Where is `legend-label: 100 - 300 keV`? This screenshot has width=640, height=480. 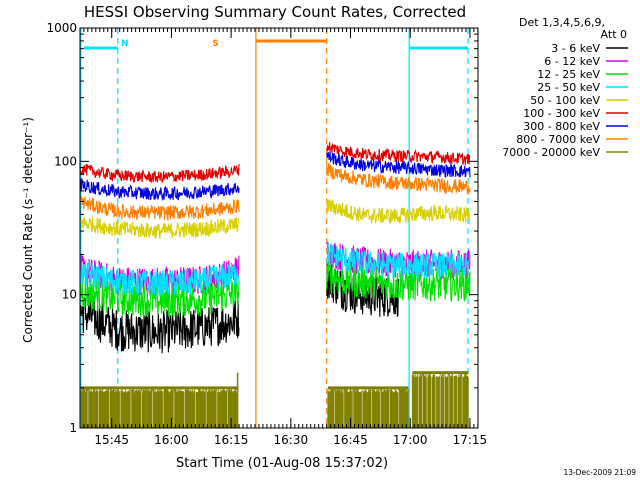 legend-label: 100 - 300 keV is located at coordinates (561, 113).